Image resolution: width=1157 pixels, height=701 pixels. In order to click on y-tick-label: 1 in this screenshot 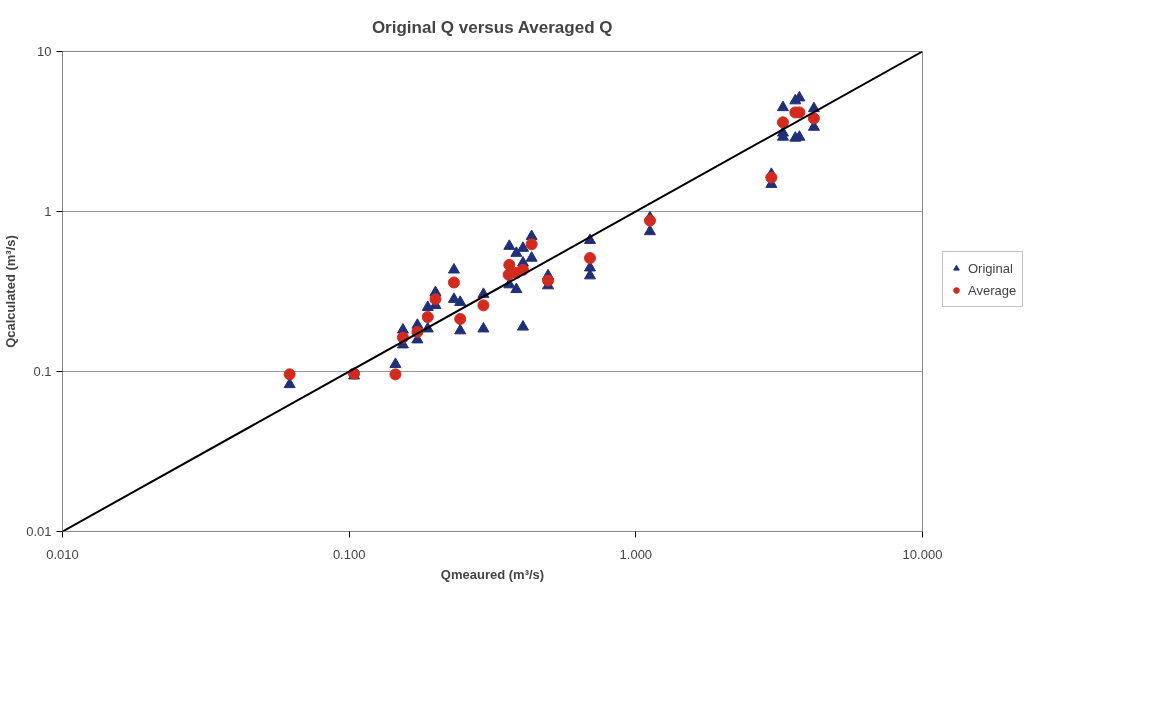, I will do `click(48, 211)`.